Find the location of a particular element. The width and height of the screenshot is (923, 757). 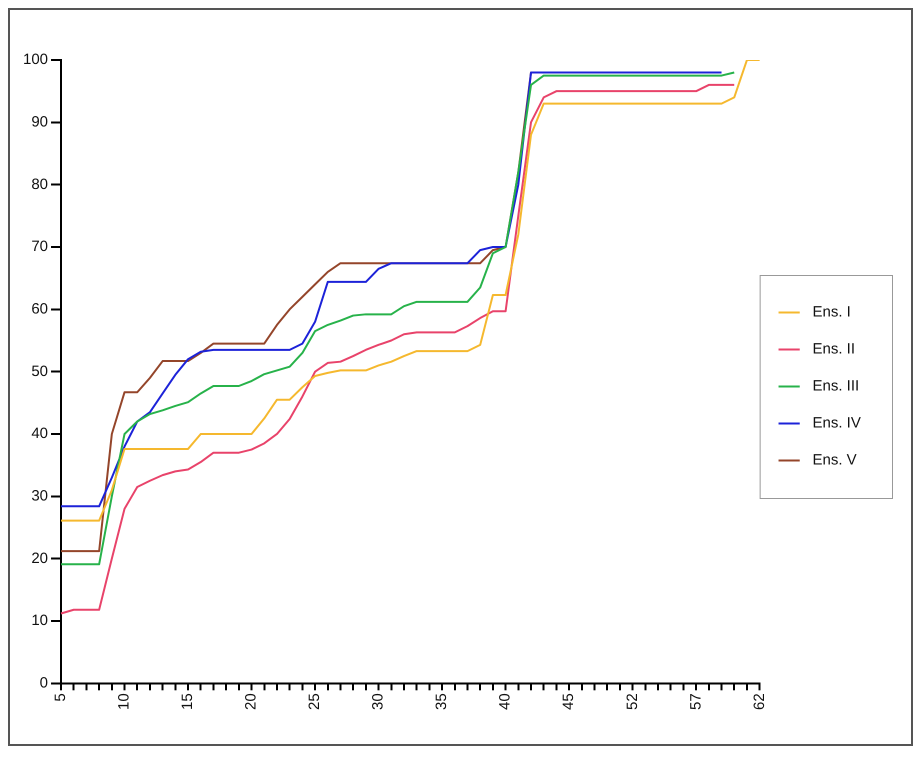

y-tick-label: 80 is located at coordinates (39, 184).